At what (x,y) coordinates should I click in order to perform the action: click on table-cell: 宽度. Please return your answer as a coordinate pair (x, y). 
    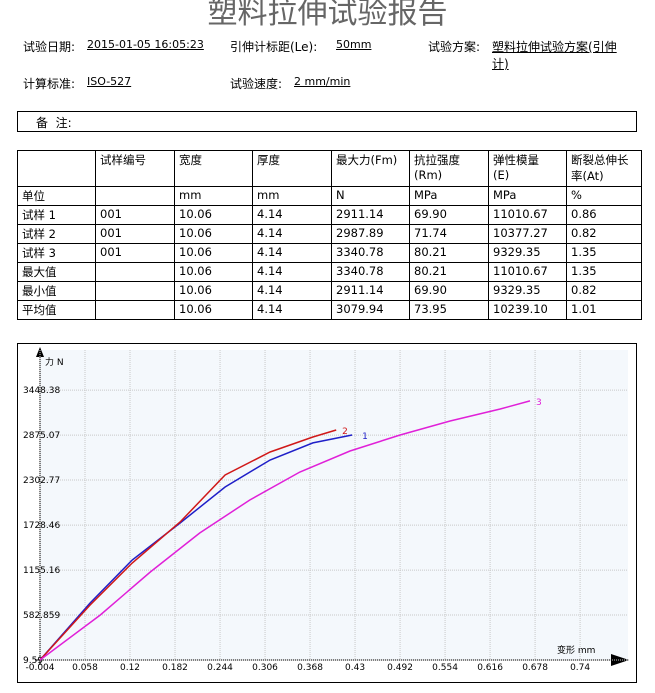
    Looking at the image, I should click on (213, 168).